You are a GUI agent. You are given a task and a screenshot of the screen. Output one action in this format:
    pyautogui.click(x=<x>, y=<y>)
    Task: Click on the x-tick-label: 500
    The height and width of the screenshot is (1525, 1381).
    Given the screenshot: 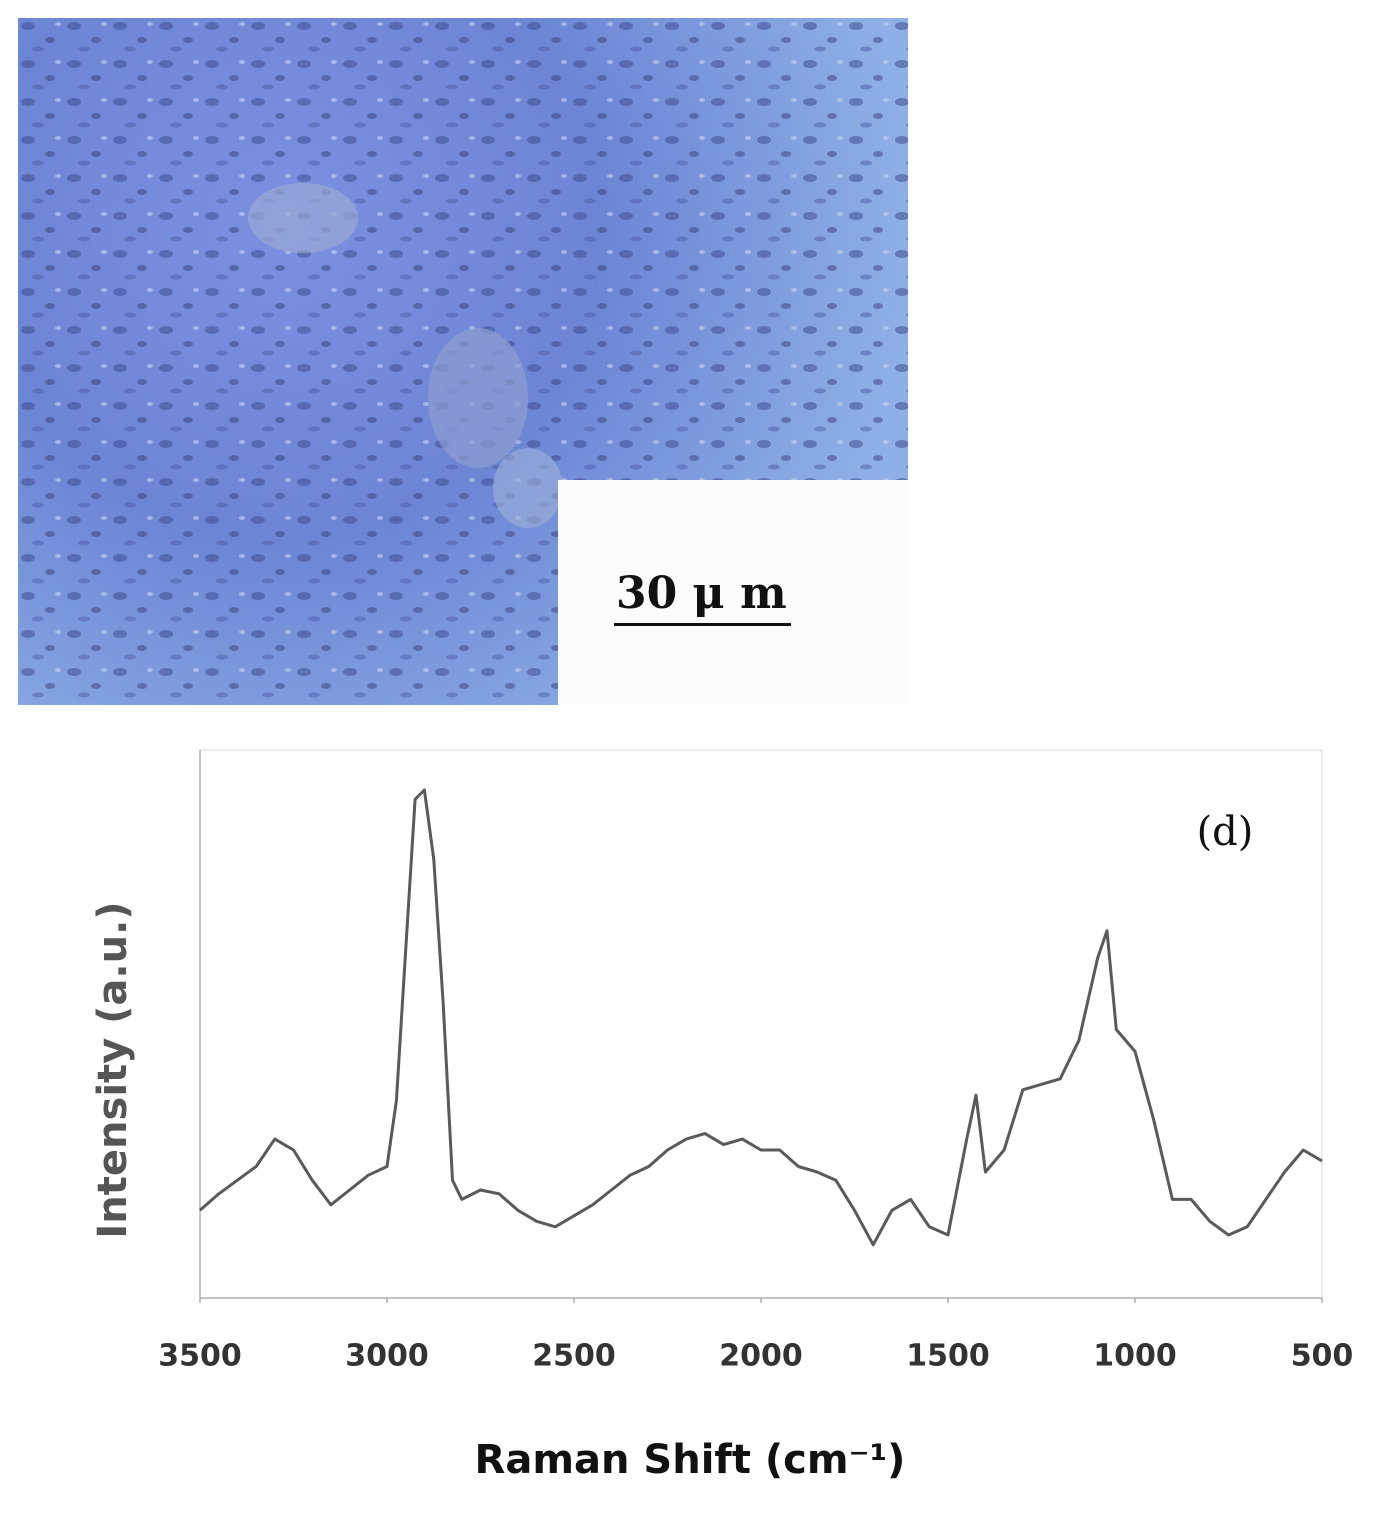 What is the action you would take?
    pyautogui.click(x=1322, y=1356)
    